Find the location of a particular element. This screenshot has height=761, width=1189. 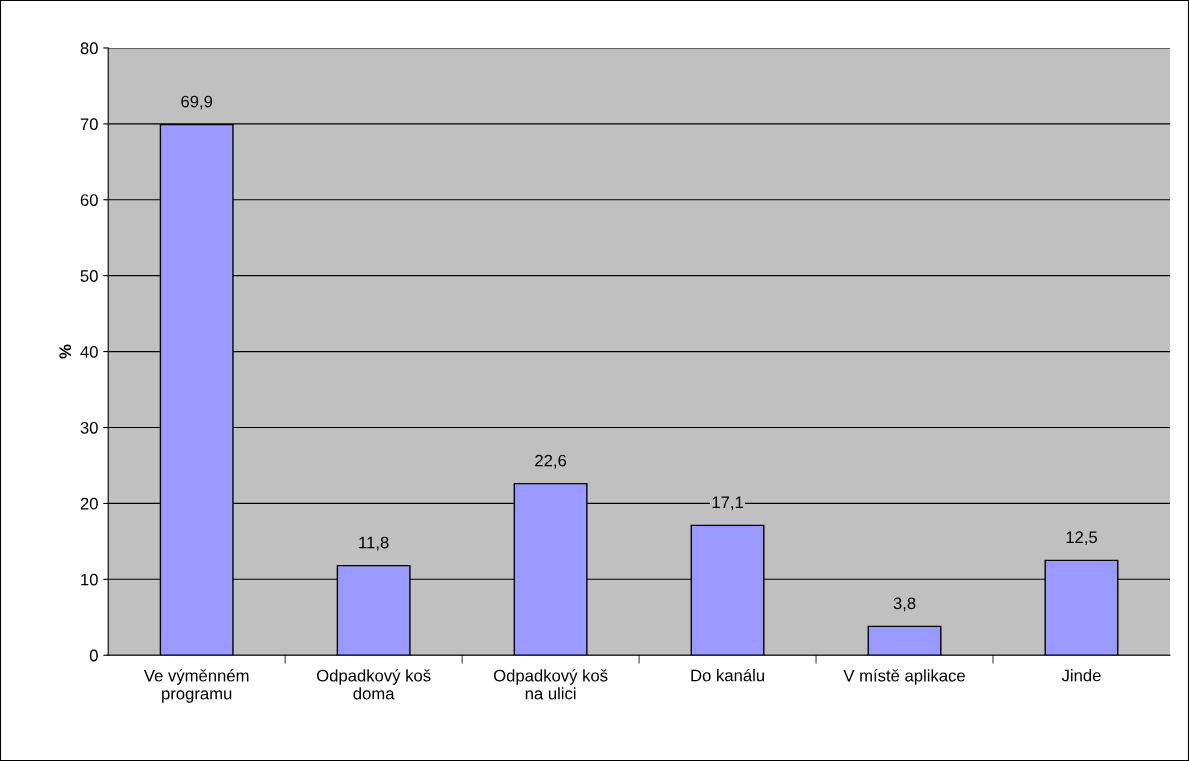

data-label: 69,9 is located at coordinates (197, 102).